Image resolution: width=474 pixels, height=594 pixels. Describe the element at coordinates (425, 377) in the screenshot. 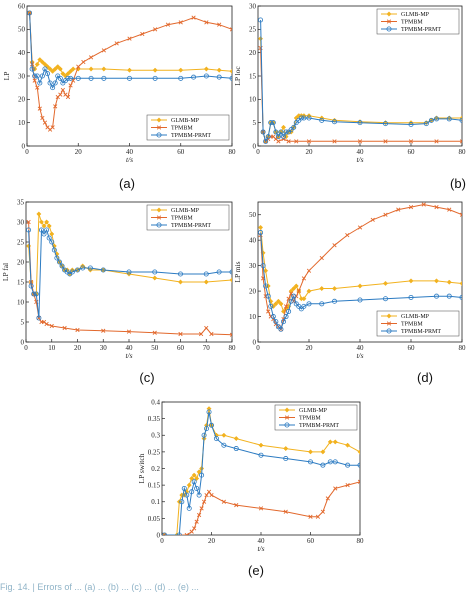

I see `panel-label-d: (d)` at that location.